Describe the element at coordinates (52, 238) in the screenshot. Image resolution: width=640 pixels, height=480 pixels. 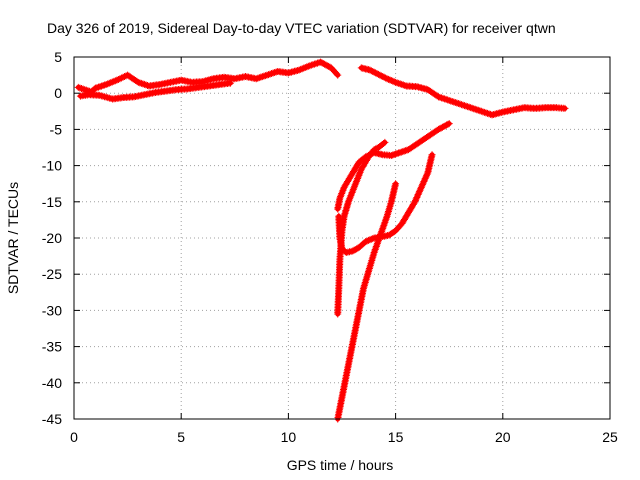
I see `y-tick-label: -20` at that location.